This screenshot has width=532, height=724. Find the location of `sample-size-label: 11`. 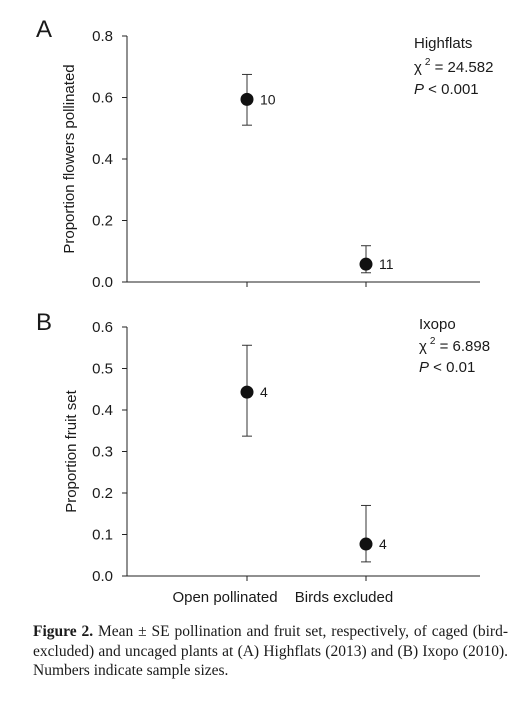

sample-size-label: 11 is located at coordinates (386, 264).